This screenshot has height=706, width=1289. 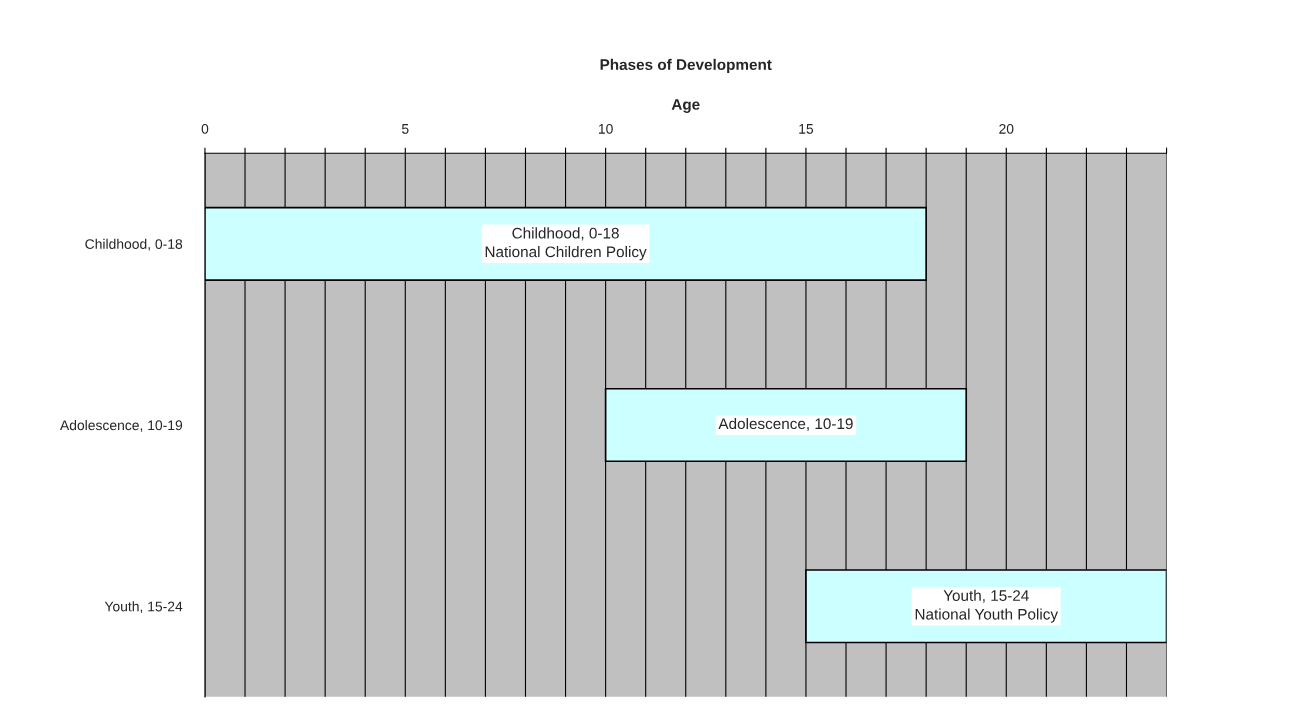 What do you see at coordinates (143, 607) in the screenshot?
I see `y-tick-label: Youth, 15-24` at bounding box center [143, 607].